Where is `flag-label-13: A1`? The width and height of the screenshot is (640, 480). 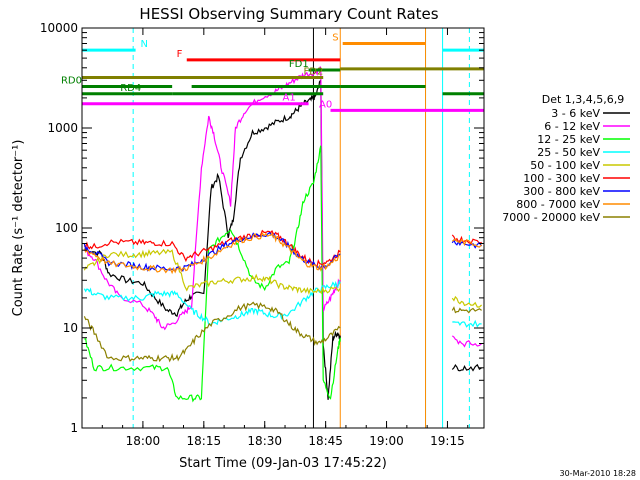 flag-label-13: A1 is located at coordinates (288, 98).